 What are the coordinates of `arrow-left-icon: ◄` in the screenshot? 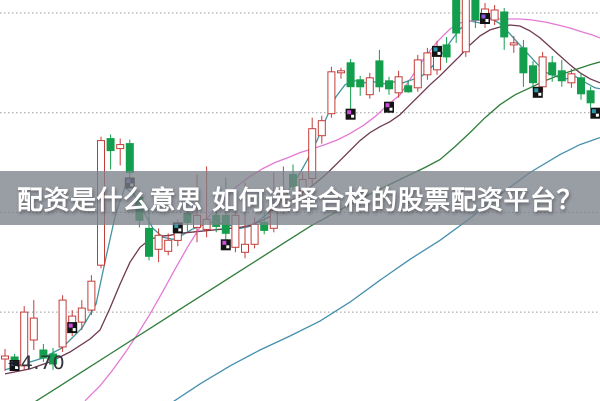 It's located at (13, 363).